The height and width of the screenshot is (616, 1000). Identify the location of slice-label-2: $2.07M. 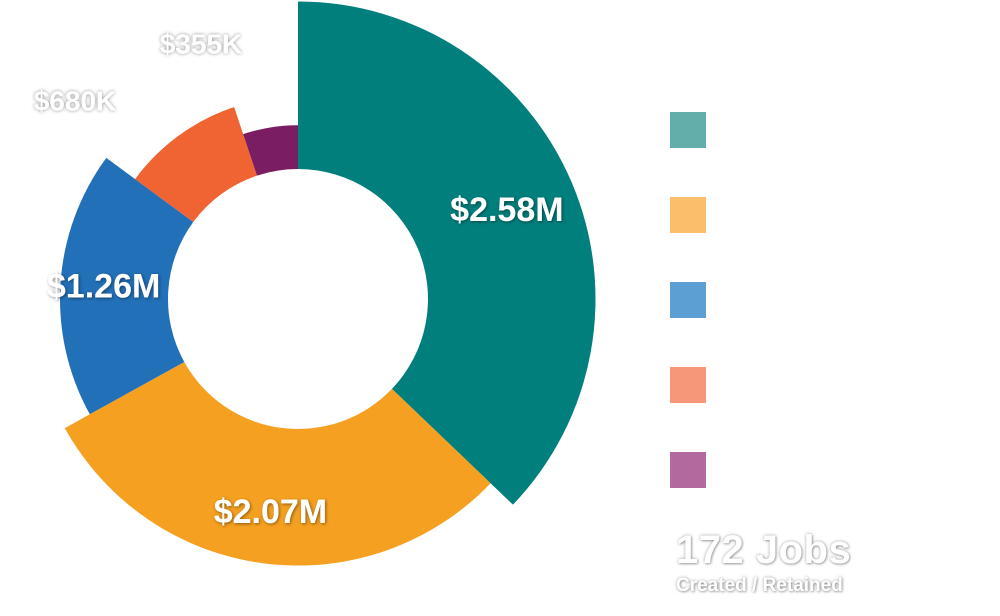
(270, 512).